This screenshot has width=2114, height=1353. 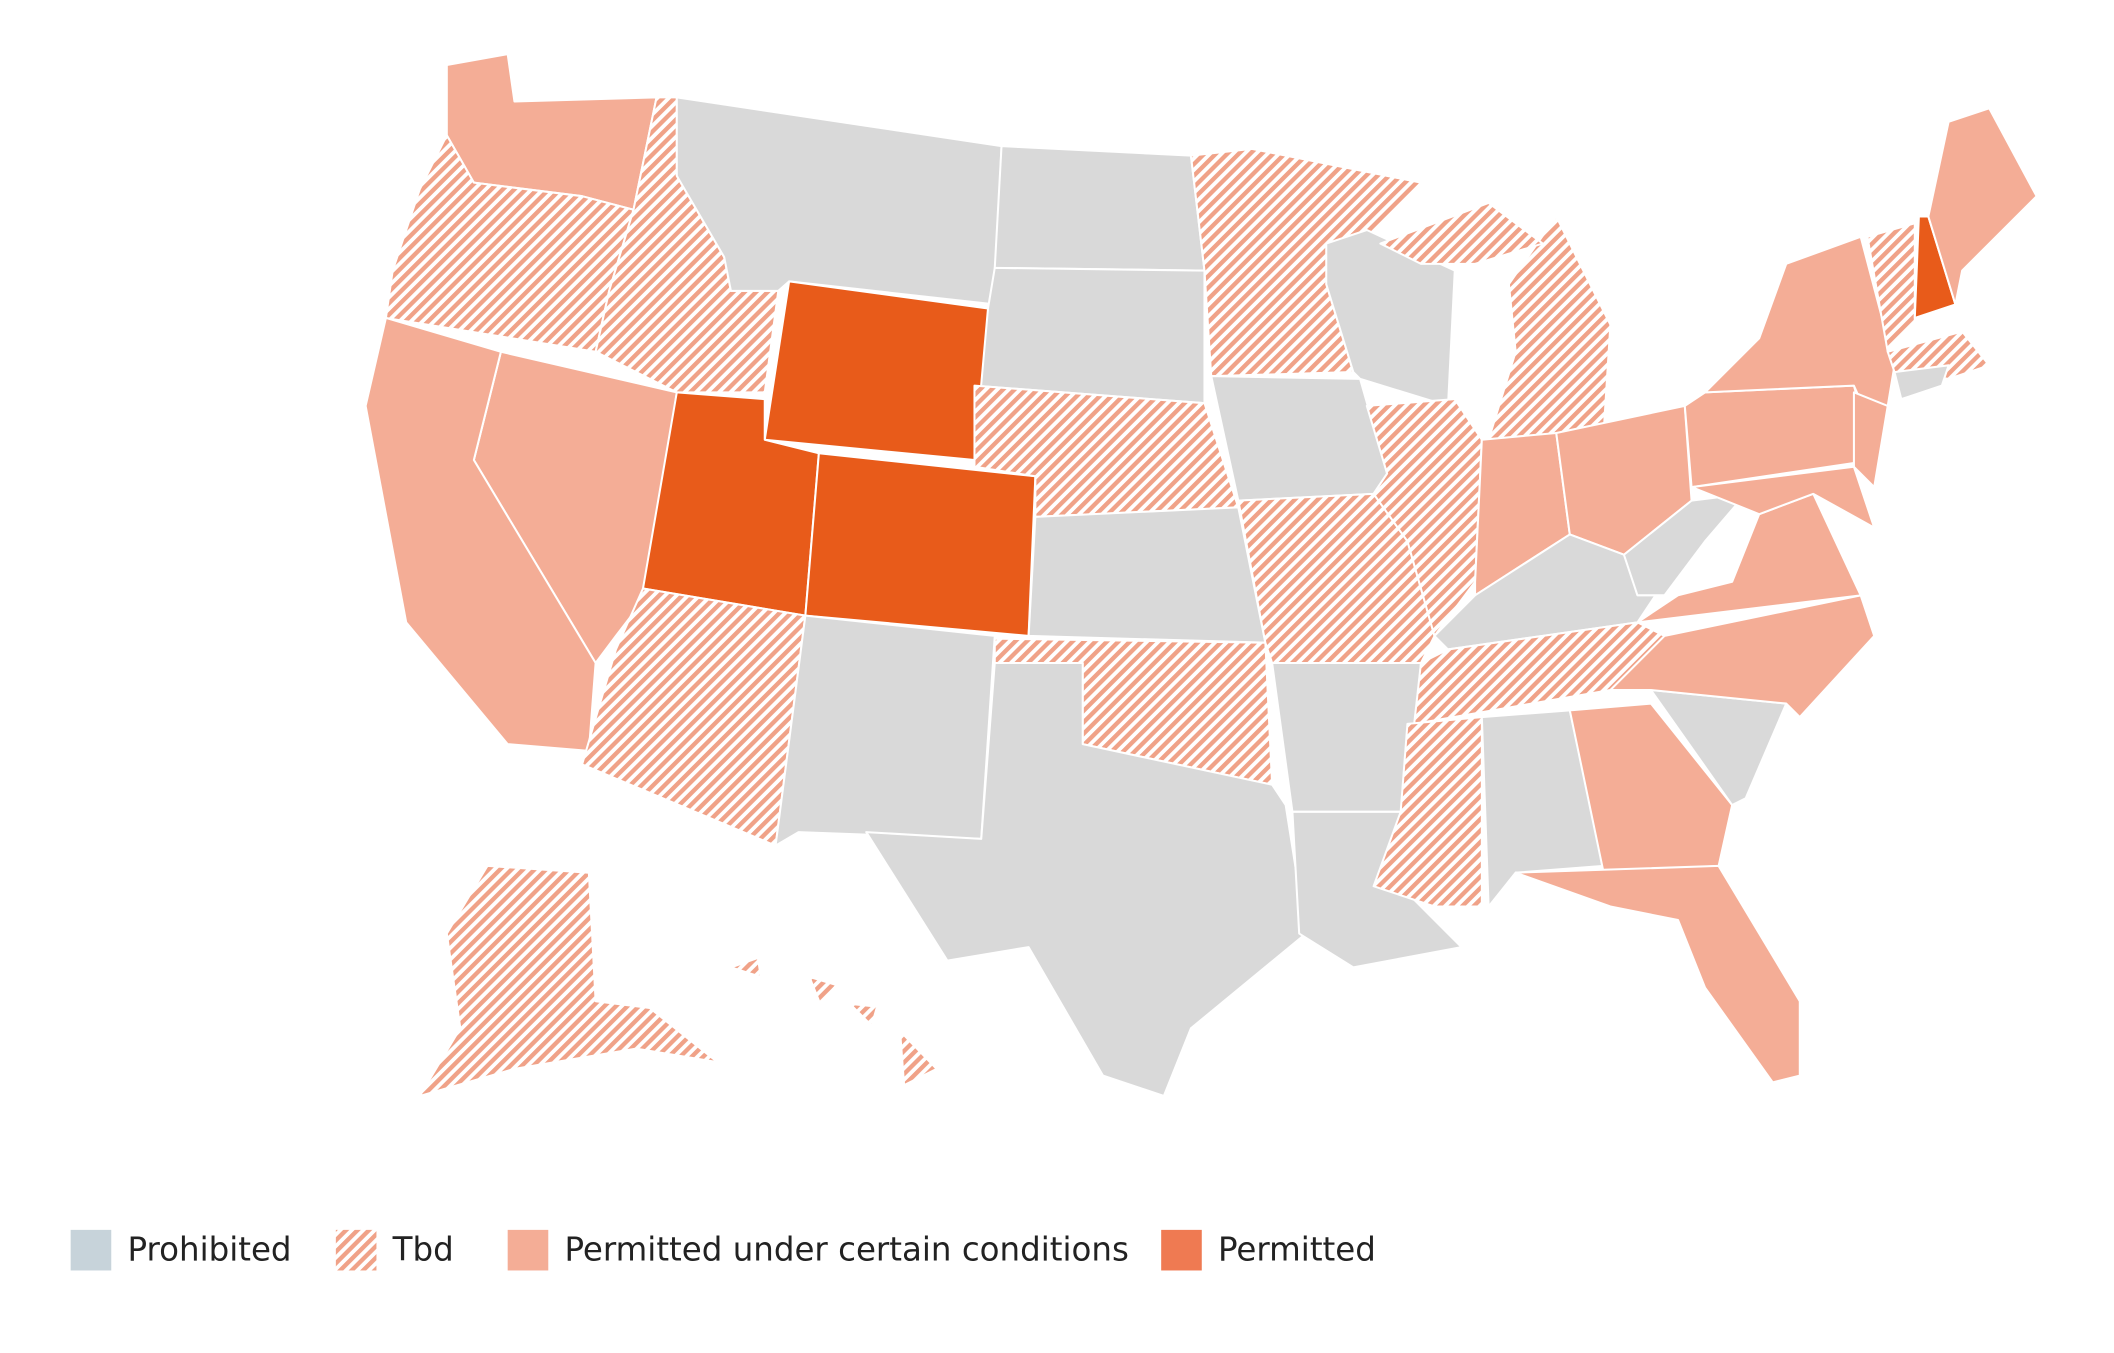 What do you see at coordinates (1297, 1250) in the screenshot?
I see `legend-label: Permitted` at bounding box center [1297, 1250].